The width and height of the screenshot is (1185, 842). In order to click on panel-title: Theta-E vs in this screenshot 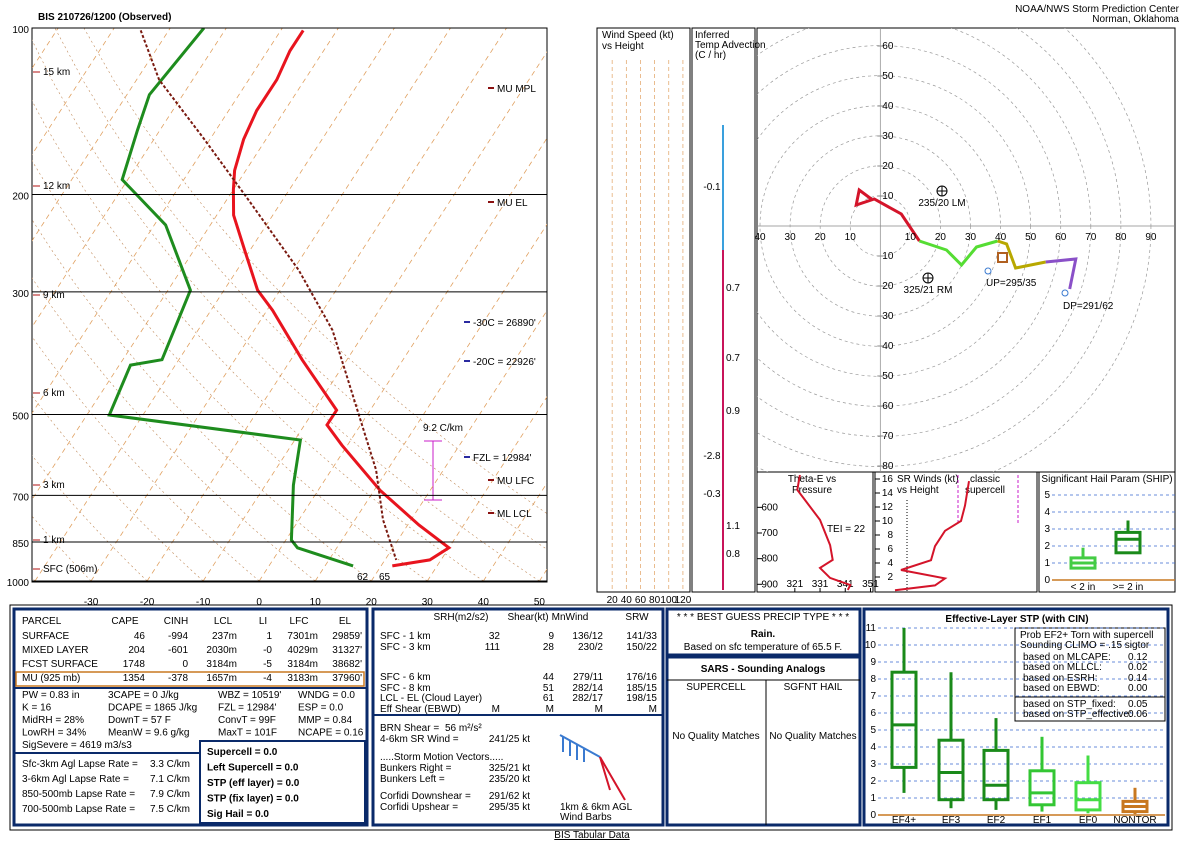, I will do `click(812, 479)`.